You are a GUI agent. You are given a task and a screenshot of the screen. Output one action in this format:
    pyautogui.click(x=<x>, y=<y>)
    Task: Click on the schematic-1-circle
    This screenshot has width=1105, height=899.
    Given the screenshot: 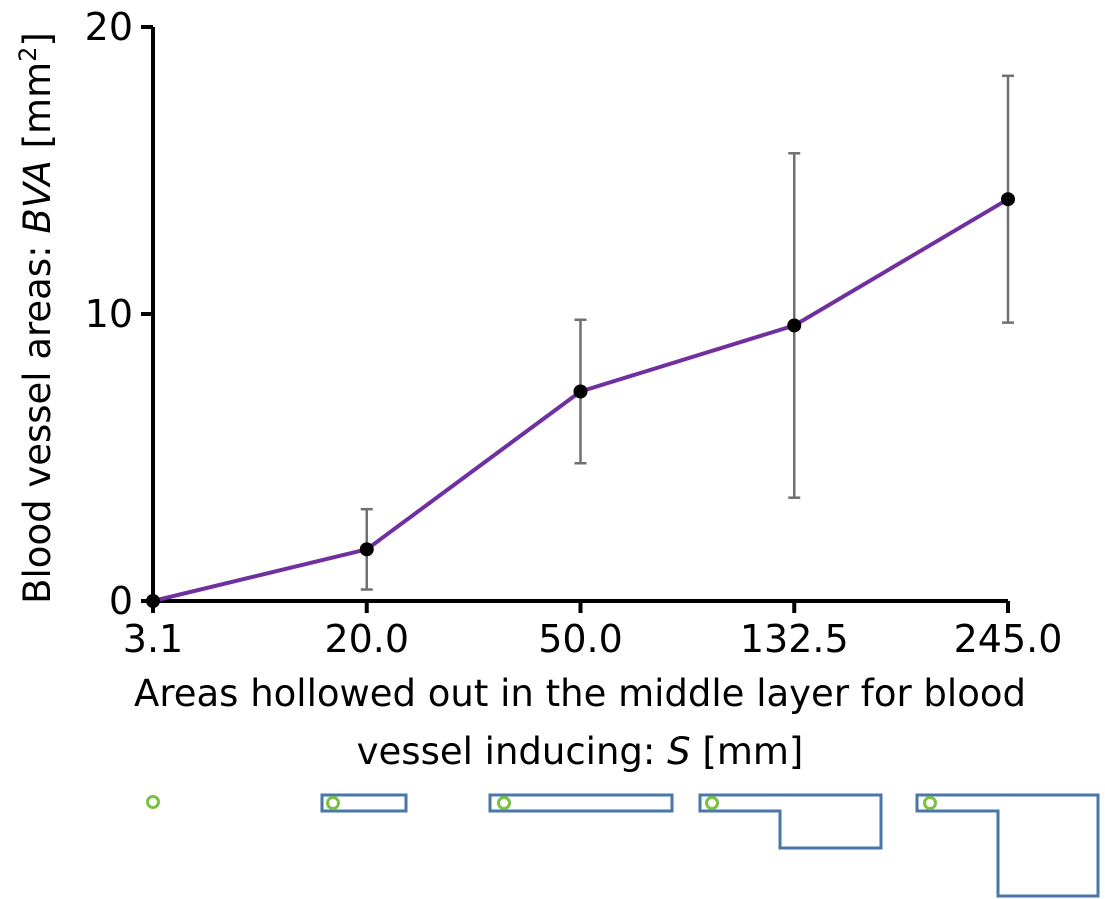 What is the action you would take?
    pyautogui.click(x=153, y=802)
    